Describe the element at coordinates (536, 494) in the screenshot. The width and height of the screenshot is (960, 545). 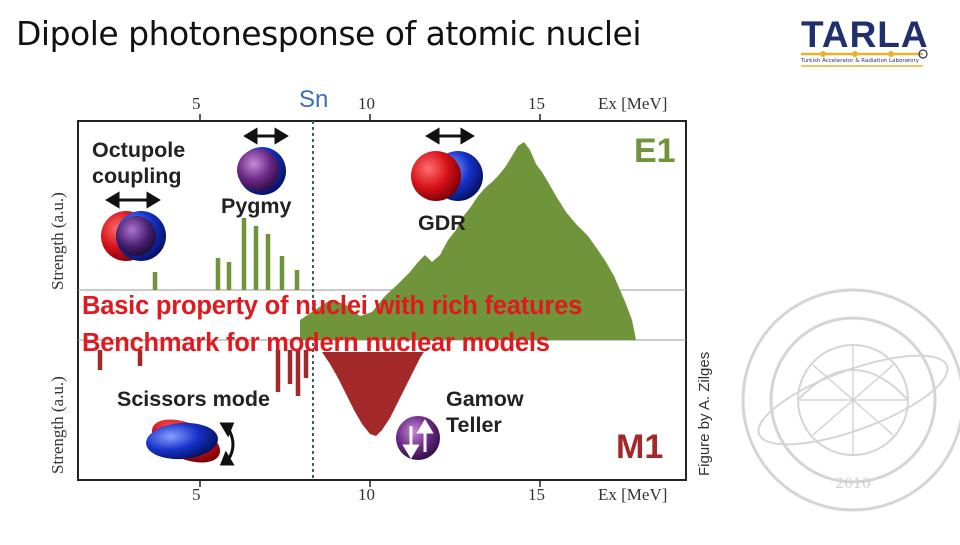
I see `tick-bottom-15: 15` at that location.